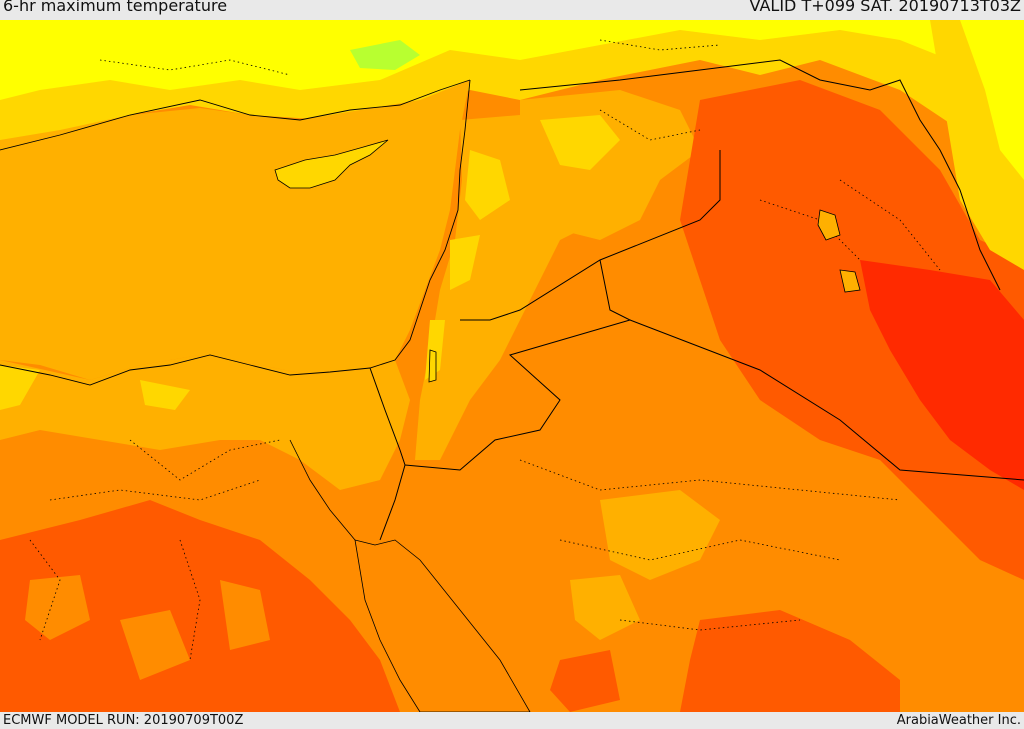  Describe the element at coordinates (518, 365) in the screenshot. I see `saudi-iraq-border` at that location.